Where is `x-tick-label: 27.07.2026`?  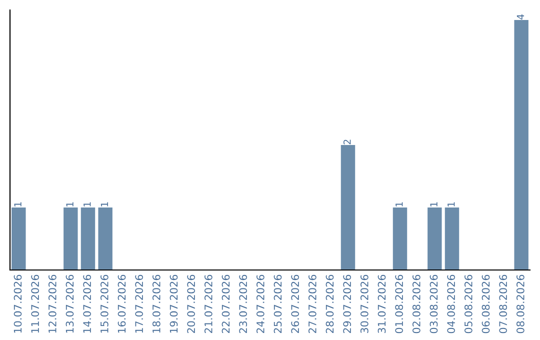
x-tick-label: 27.07.2026 is located at coordinates (312, 304).